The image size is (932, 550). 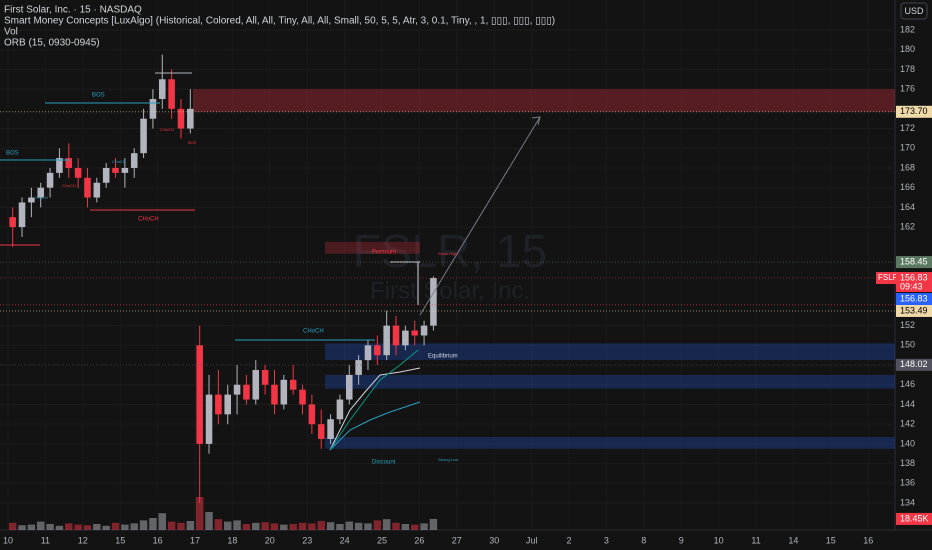 I want to click on last-price-label: 156.83, so click(x=914, y=277).